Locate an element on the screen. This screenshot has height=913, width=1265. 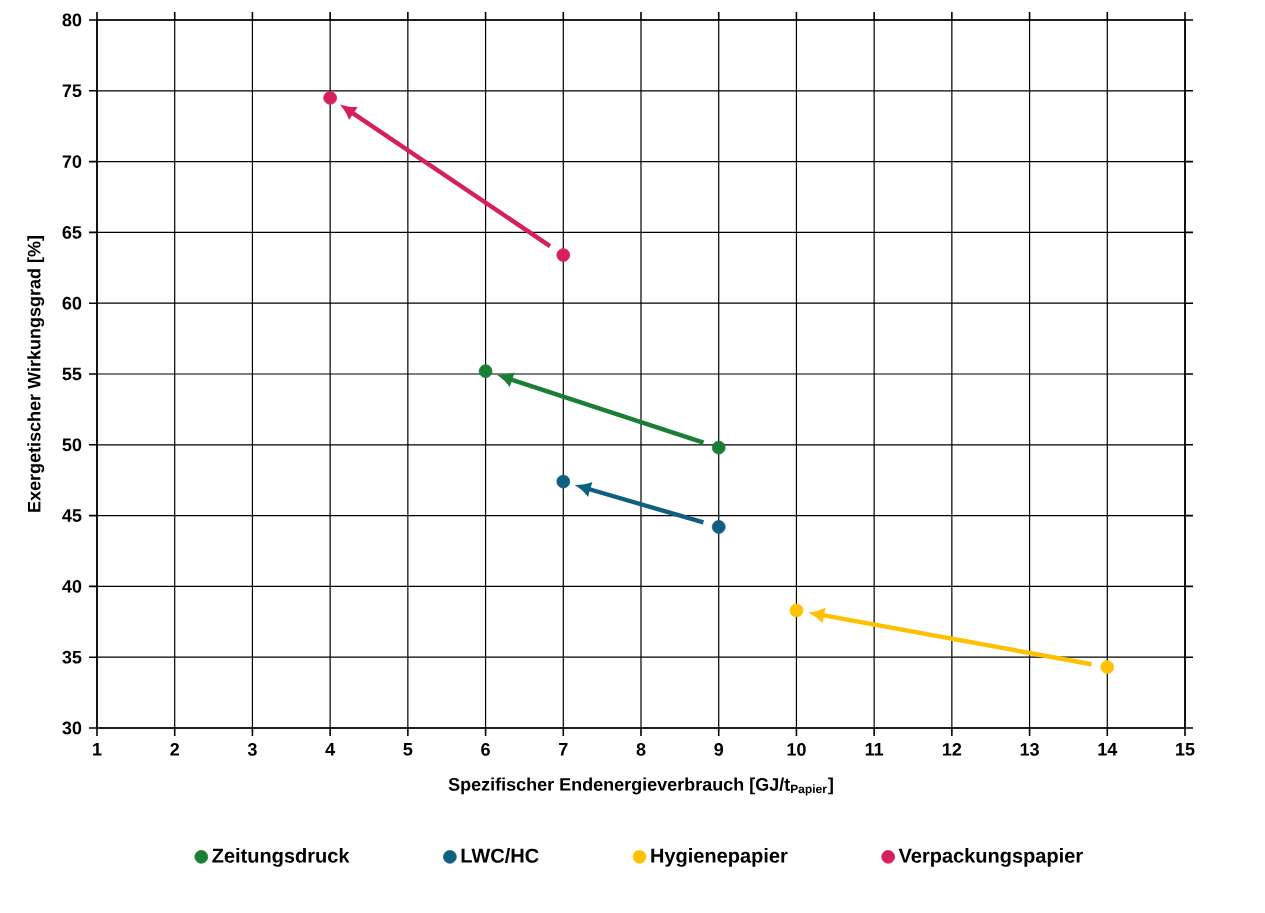
y-tick-label: 80 is located at coordinates (72, 20).